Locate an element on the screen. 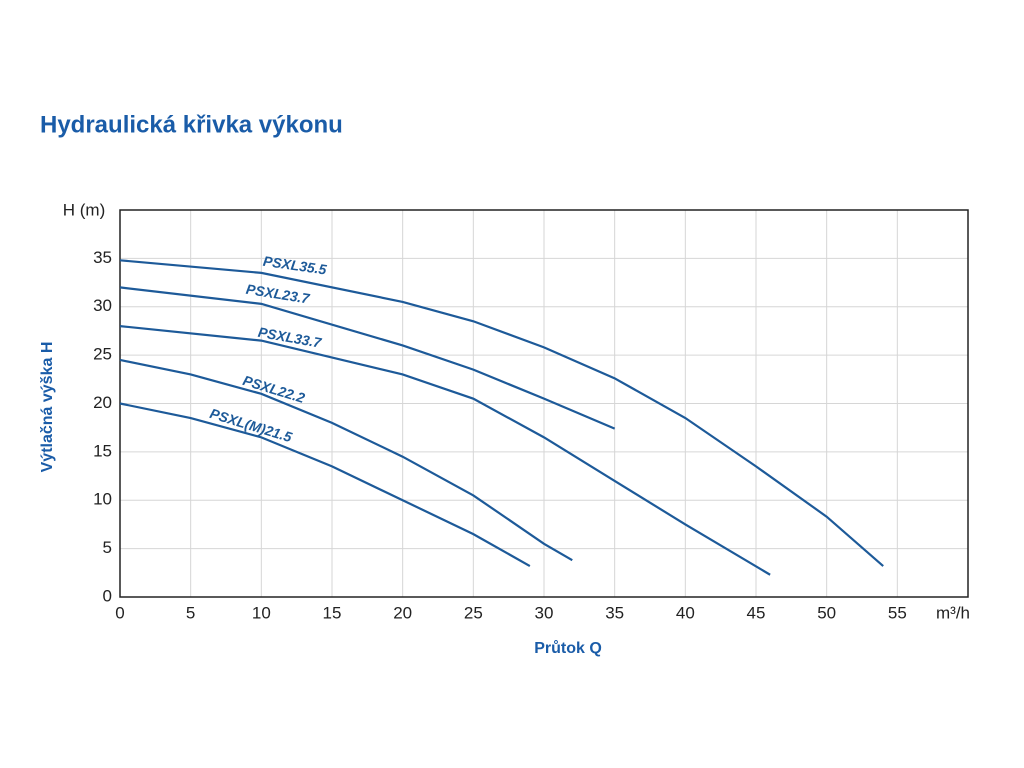 This screenshot has height=768, width=1024. x-tick-label: 10 is located at coordinates (261, 612).